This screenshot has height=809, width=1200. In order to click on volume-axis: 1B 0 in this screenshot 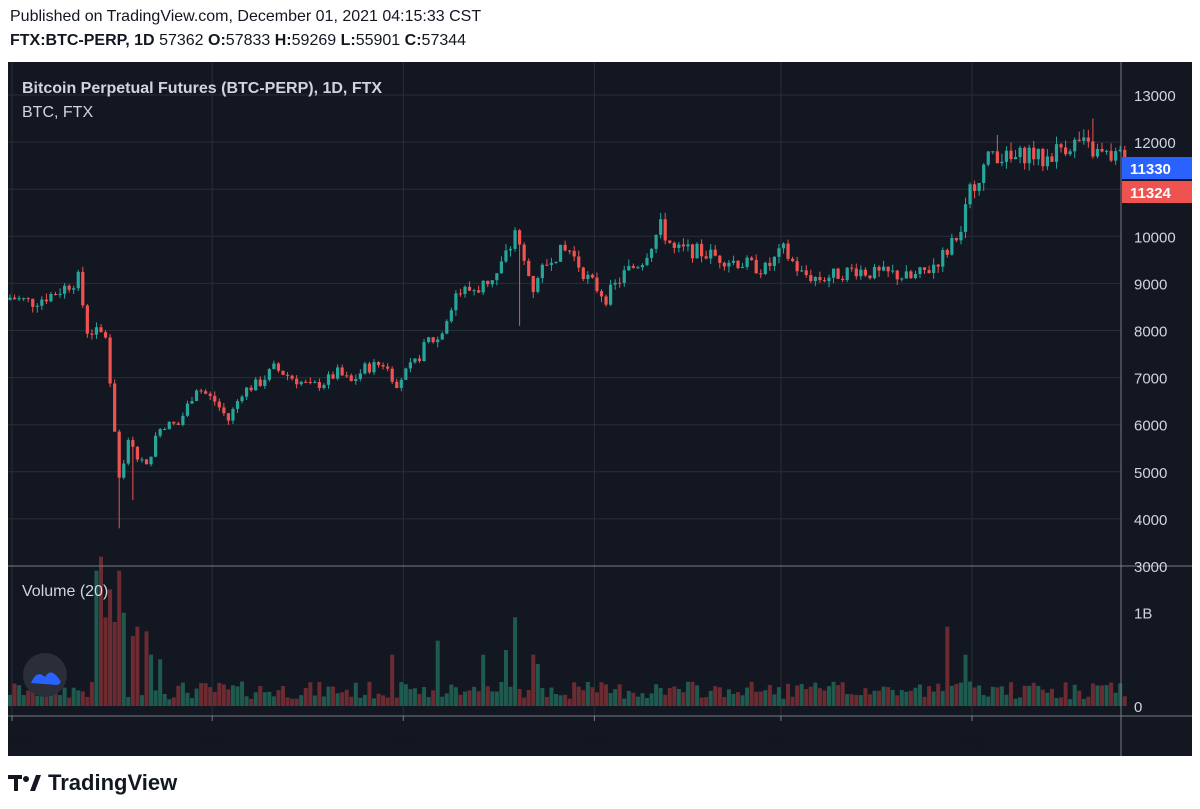, I will do `click(1143, 661)`.